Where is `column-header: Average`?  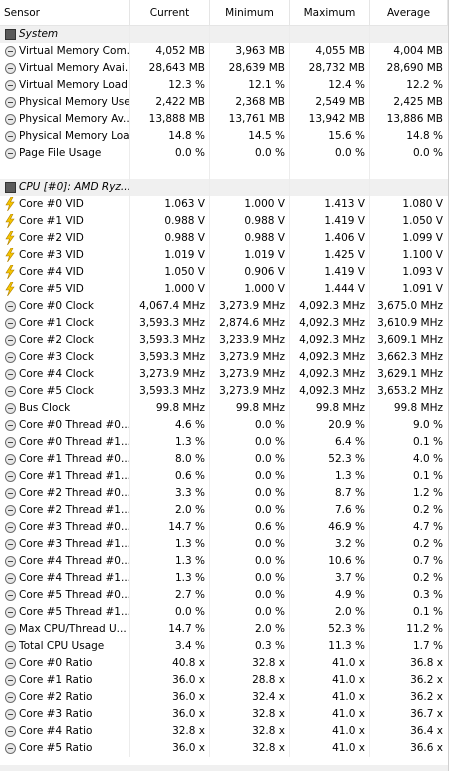 column-header: Average is located at coordinates (409, 13).